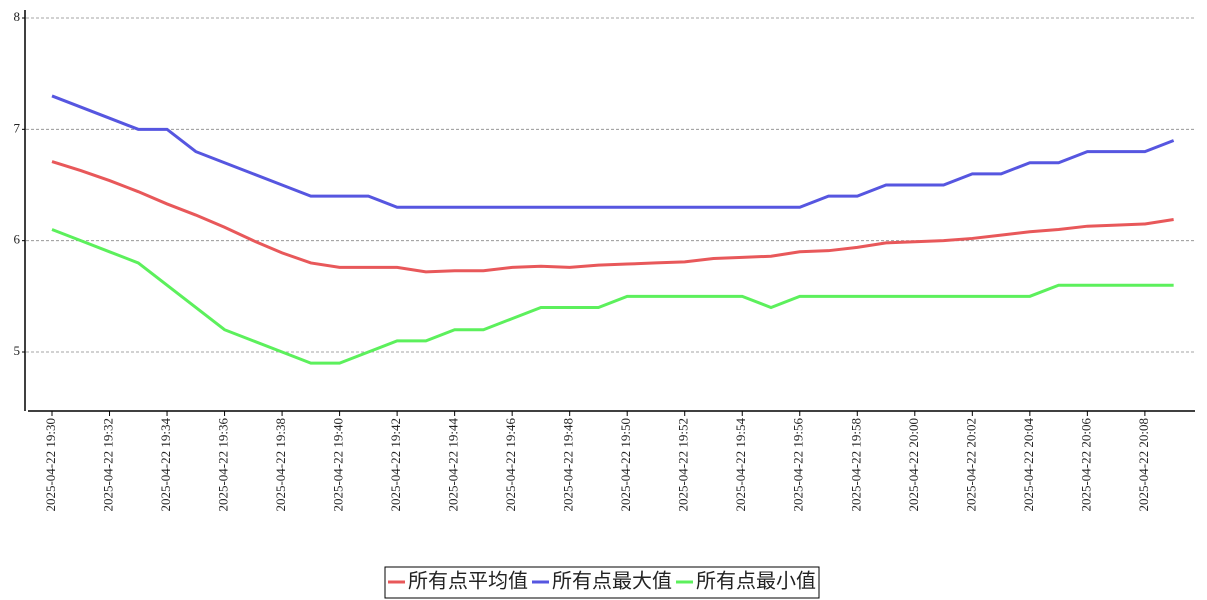 The width and height of the screenshot is (1207, 600). I want to click on x-tick-label: 2025-04-22 19:48, so click(568, 465).